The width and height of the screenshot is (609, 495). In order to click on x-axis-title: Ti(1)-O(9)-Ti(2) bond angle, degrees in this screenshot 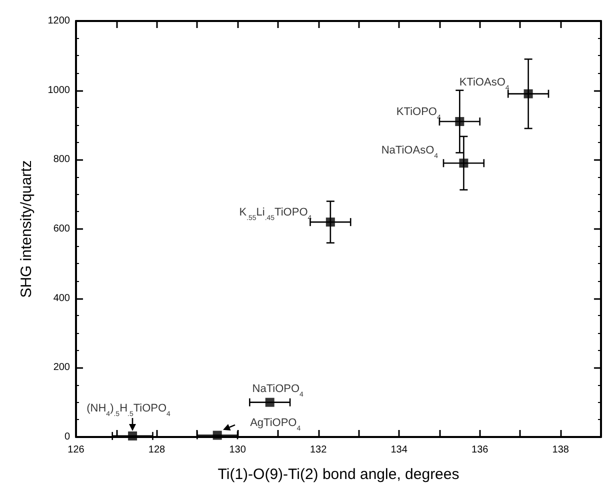, I will do `click(339, 474)`.